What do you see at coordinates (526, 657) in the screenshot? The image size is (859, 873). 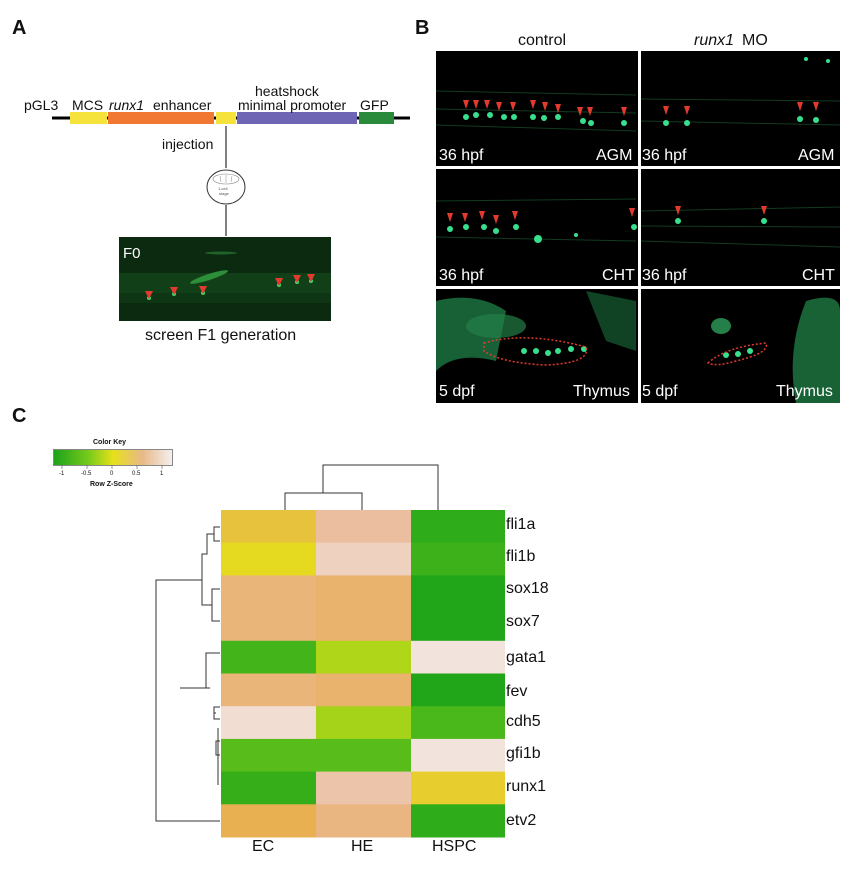 I see `heatmap-row-label: gata1` at bounding box center [526, 657].